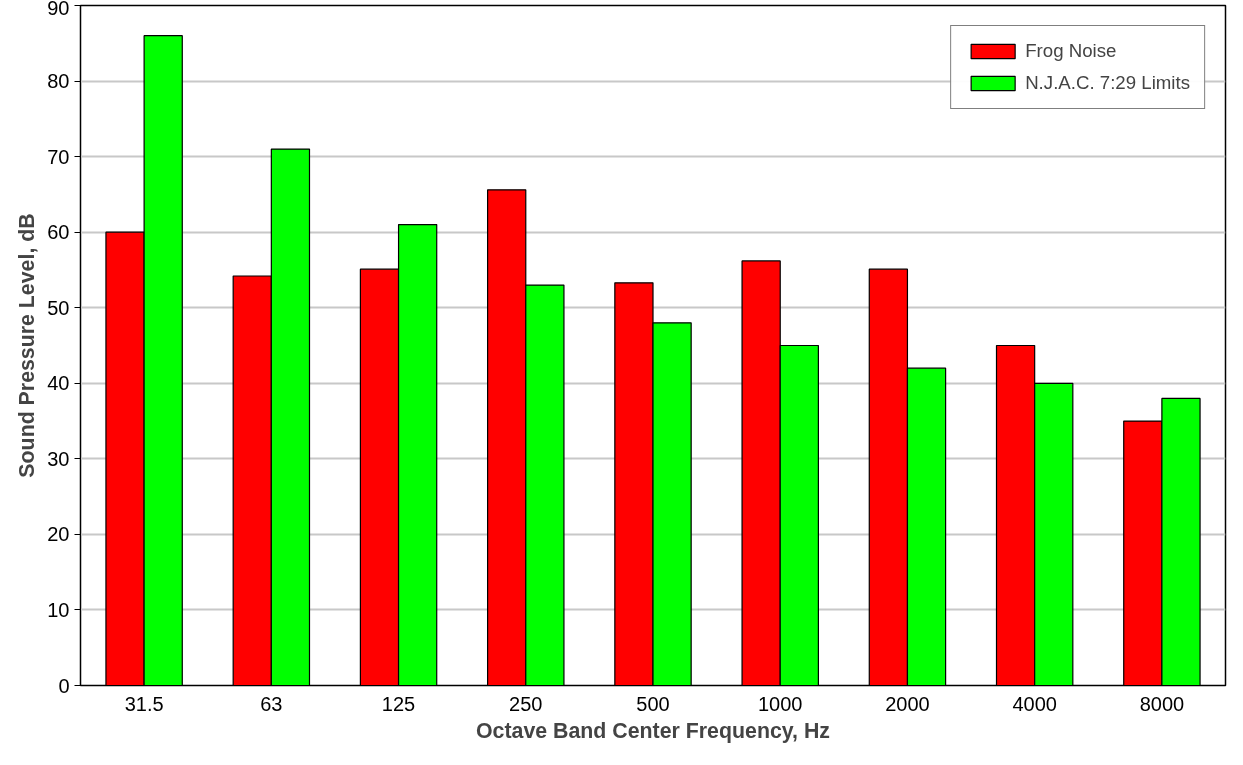  I want to click on y-tick-label: 50, so click(58, 307).